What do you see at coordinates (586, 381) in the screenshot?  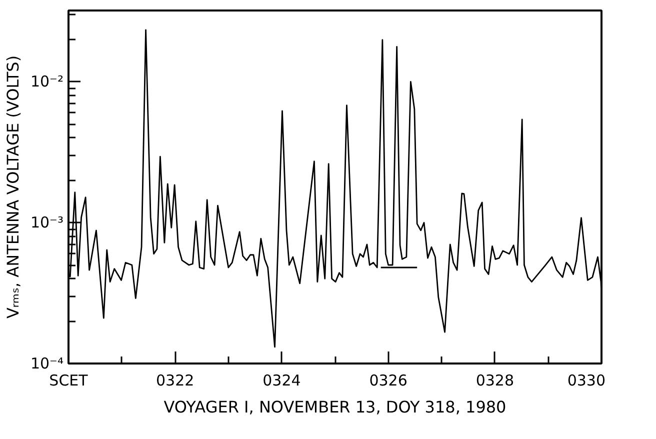 I see `x-tick-label: 0330` at bounding box center [586, 381].